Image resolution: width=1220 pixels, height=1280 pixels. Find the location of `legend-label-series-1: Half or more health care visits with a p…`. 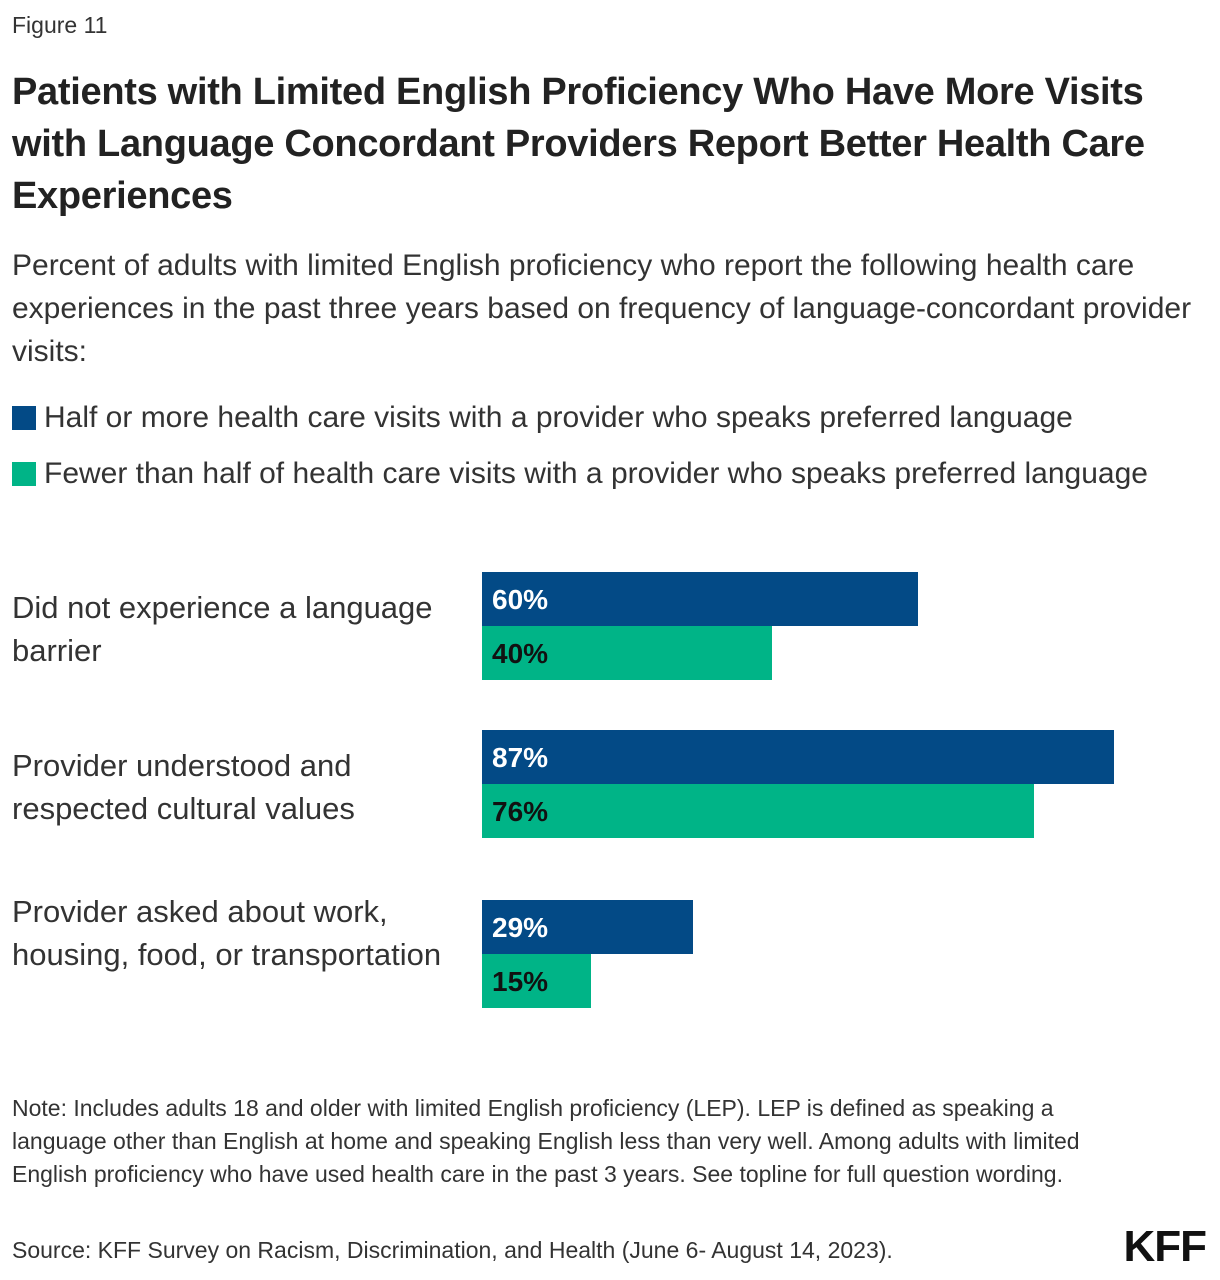

legend-label-series-1: Half or more health care visits with a p… is located at coordinates (558, 417).